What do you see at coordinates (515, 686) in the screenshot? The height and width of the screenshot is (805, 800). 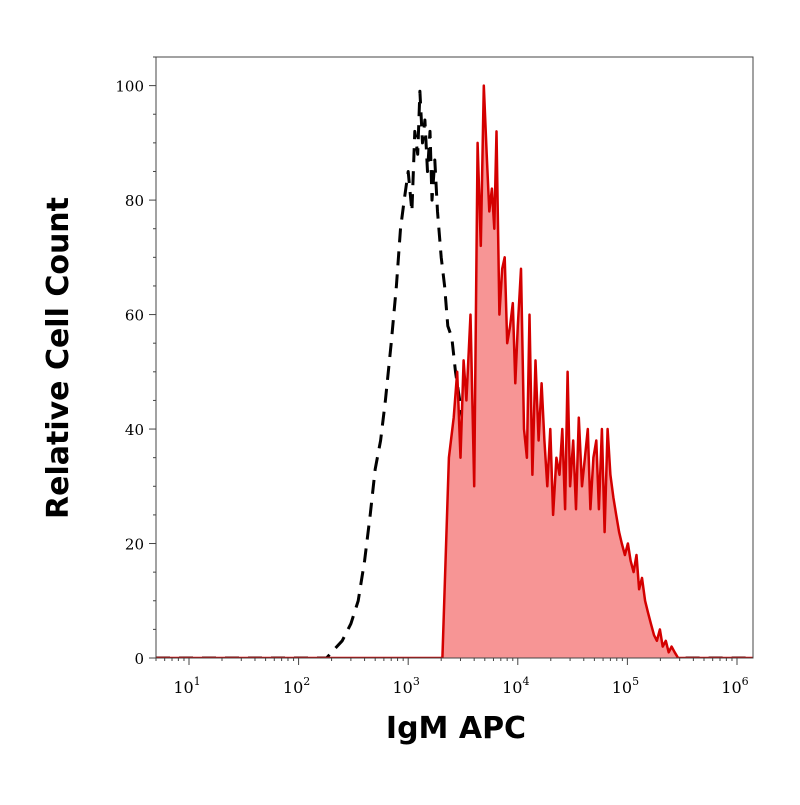 I see `x-tick-label: 10⁴` at bounding box center [515, 686].